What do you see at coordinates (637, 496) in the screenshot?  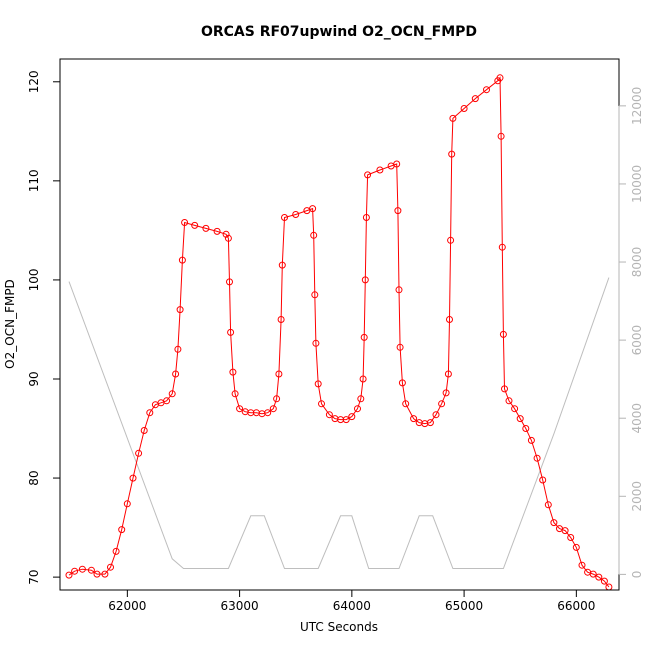 I see `right-y-tick-label: 2000` at bounding box center [637, 496].